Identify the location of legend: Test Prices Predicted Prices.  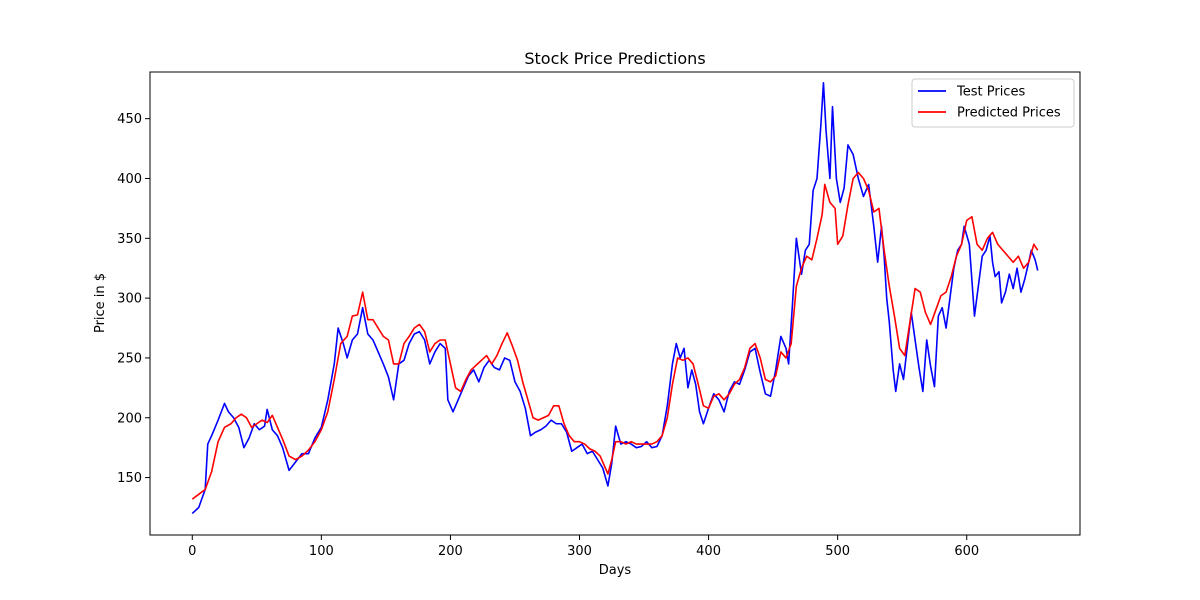
(993, 103).